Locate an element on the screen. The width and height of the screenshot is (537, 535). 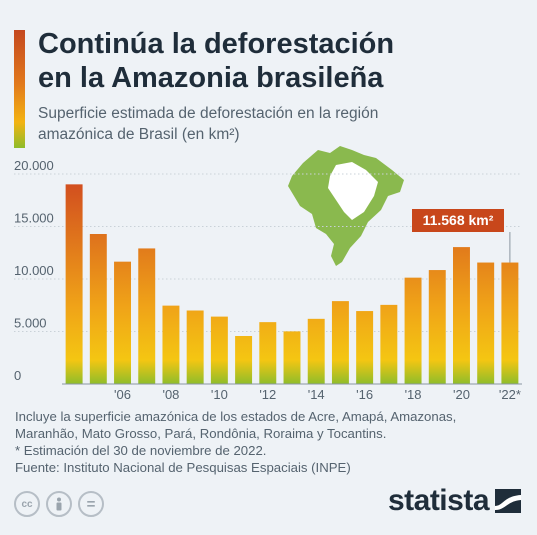
bar-2011 is located at coordinates (244, 360).